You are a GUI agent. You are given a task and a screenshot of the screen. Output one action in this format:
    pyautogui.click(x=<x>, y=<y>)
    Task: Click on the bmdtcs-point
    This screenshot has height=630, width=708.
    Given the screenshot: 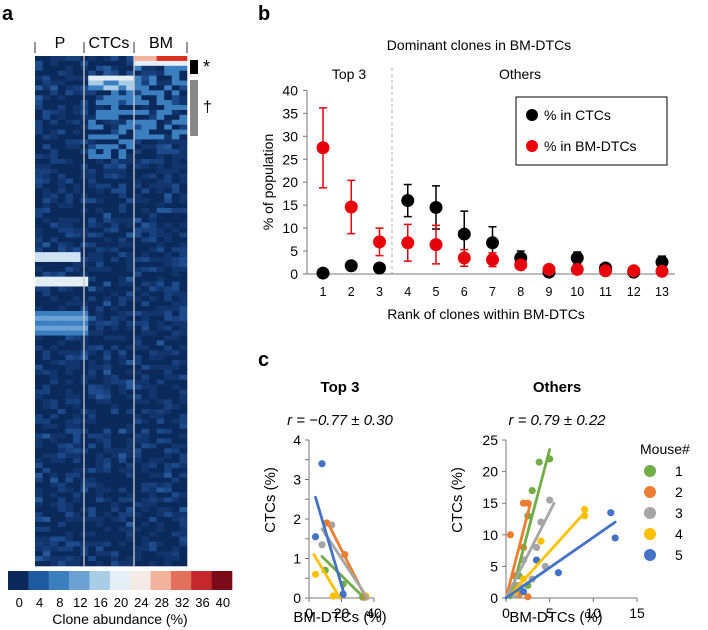 What is the action you would take?
    pyautogui.click(x=662, y=271)
    